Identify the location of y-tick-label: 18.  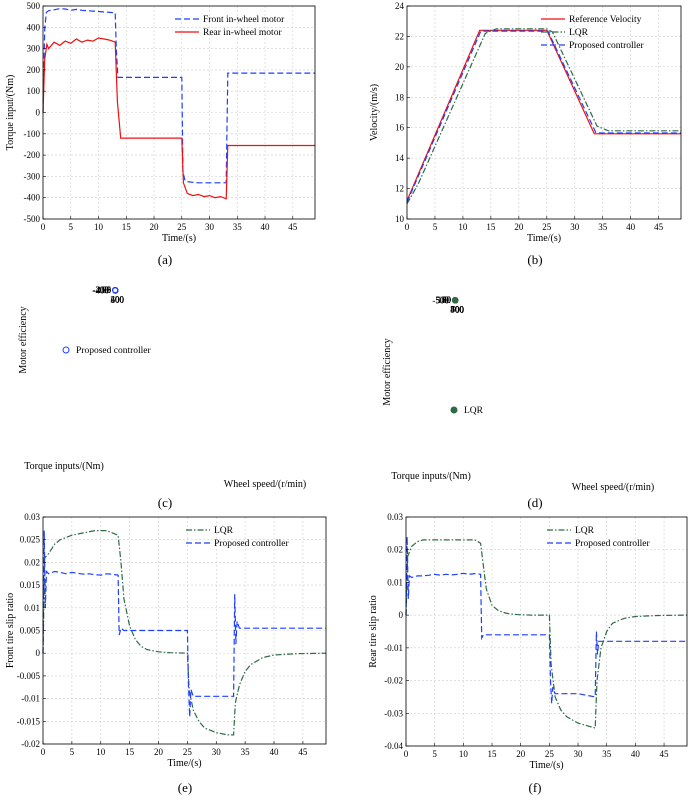
(400, 97).